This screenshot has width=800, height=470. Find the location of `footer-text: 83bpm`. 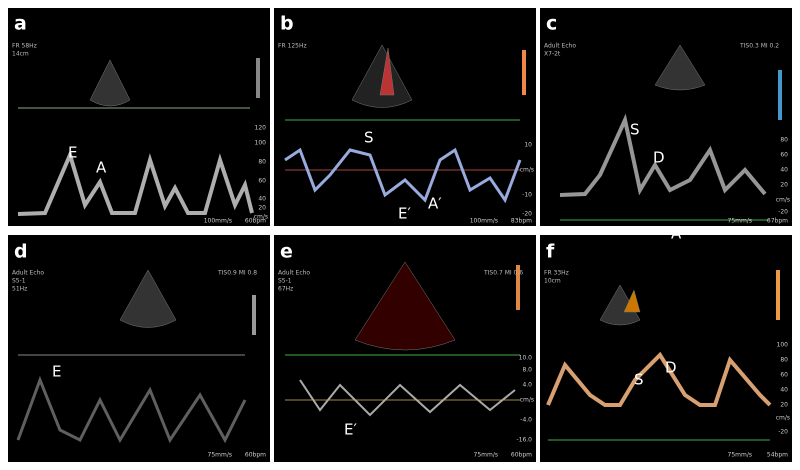

footer-text: 83bpm is located at coordinates (521, 221).